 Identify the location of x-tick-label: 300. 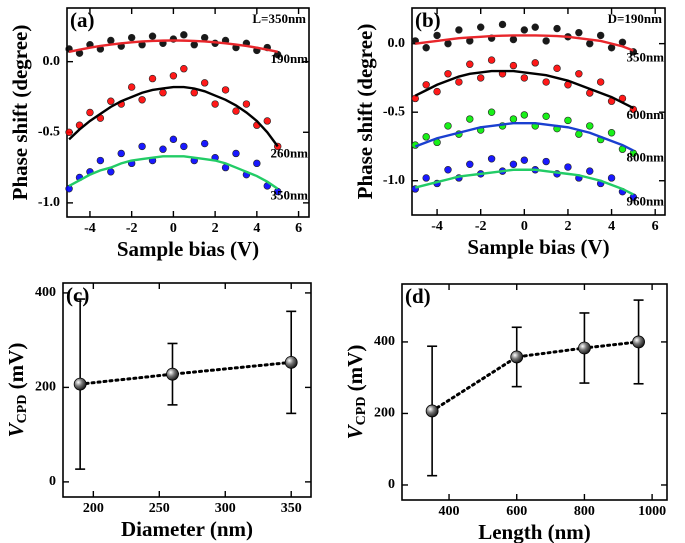
(225, 508).